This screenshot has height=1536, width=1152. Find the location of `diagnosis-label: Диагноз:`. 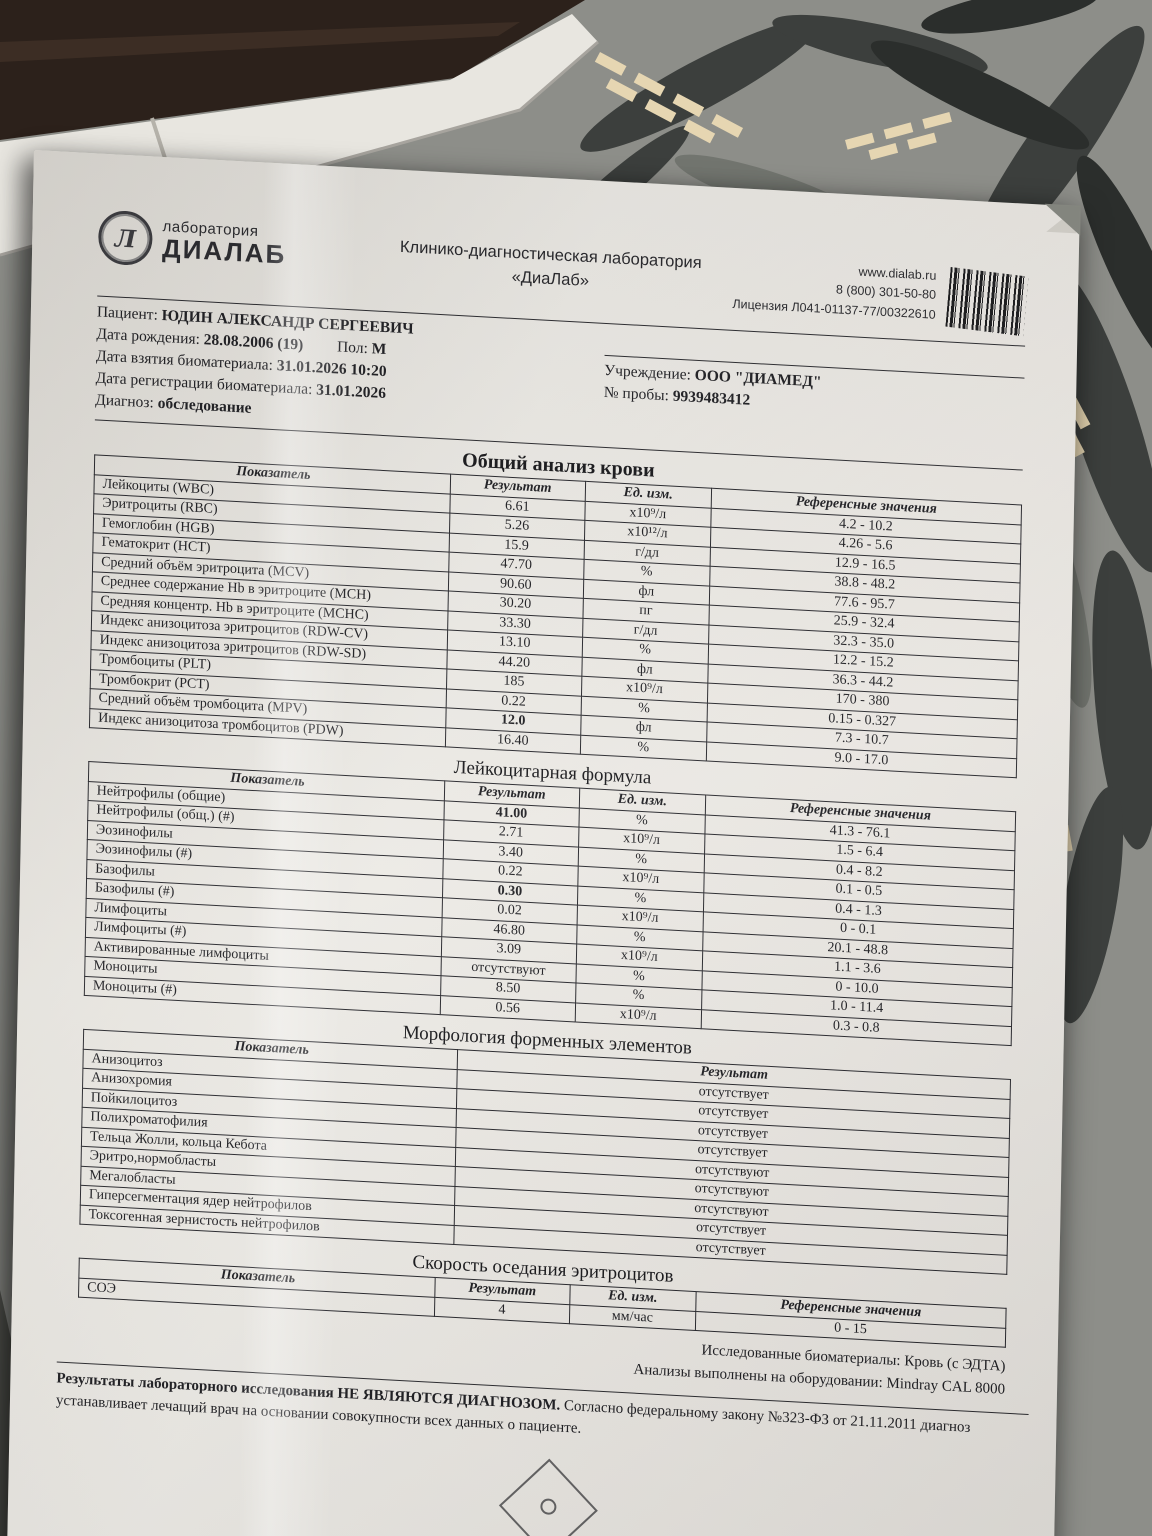

diagnosis-label: Диагноз: is located at coordinates (125, 401).